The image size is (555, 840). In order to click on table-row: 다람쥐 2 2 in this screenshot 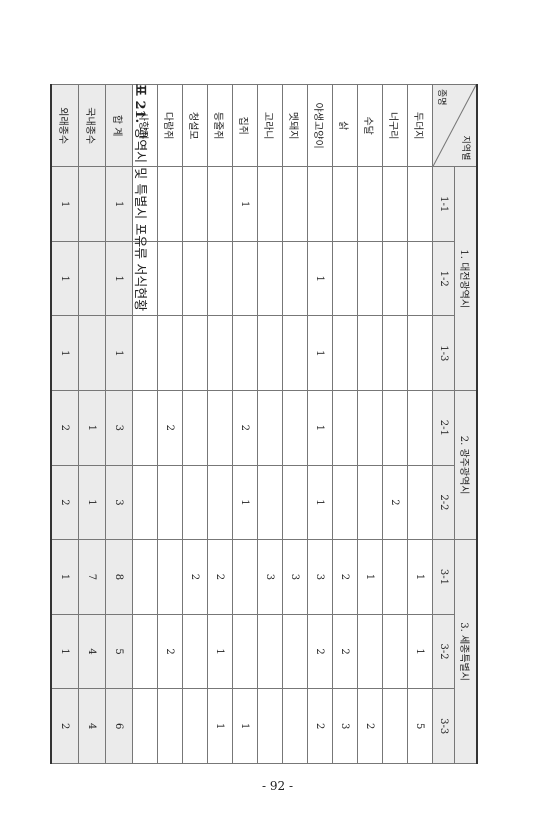, I will do `click(170, 424)`.